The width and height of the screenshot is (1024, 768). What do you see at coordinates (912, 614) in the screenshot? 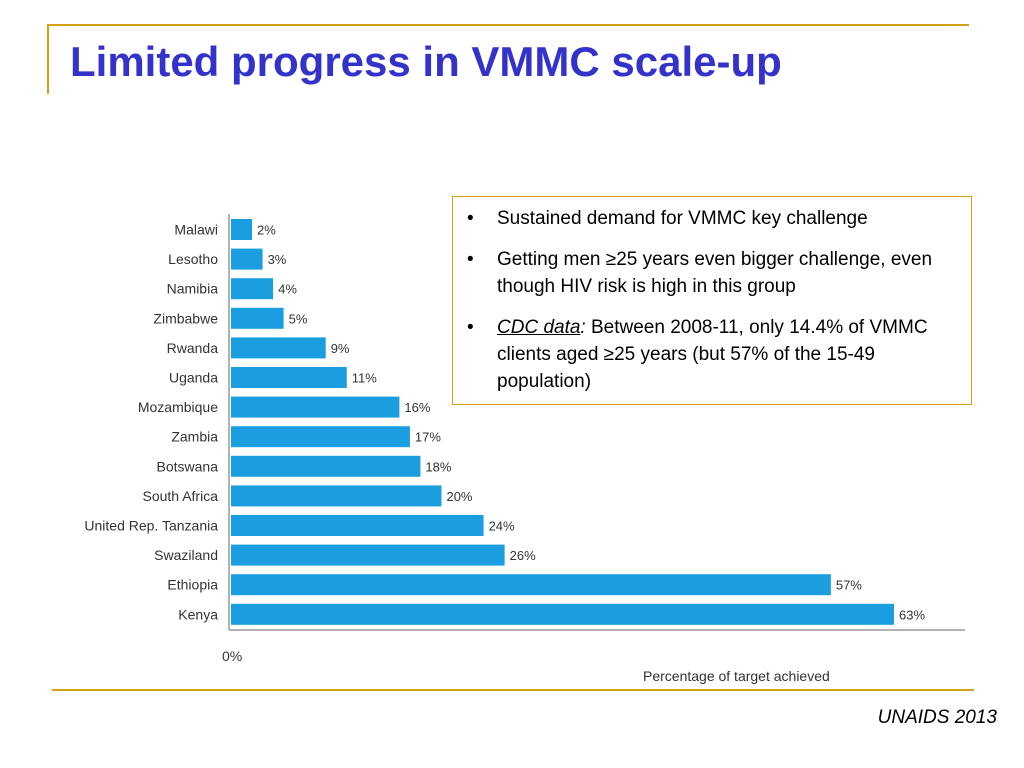
I see `value-label-kenya: 63%` at bounding box center [912, 614].